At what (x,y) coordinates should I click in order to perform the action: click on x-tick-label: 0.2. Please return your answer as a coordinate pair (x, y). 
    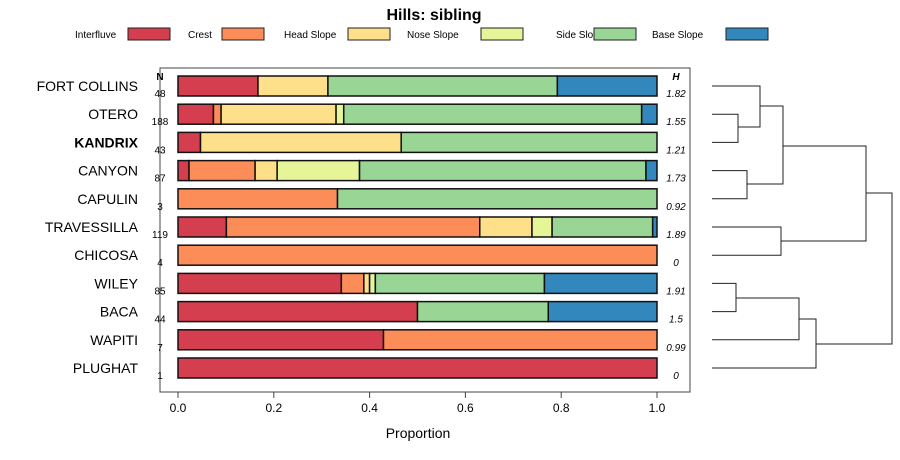
    Looking at the image, I should click on (273, 408).